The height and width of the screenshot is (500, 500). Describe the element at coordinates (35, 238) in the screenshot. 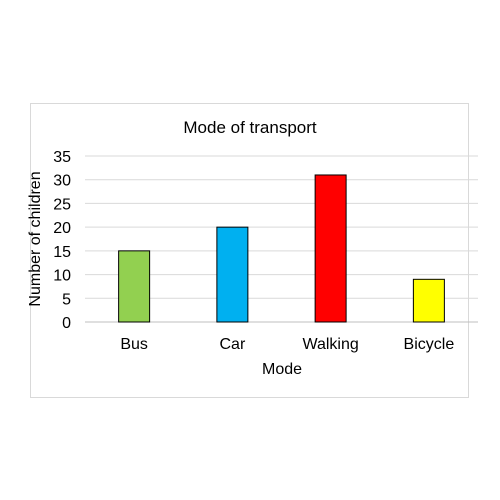

I see `y-axis-title: Number of children` at that location.